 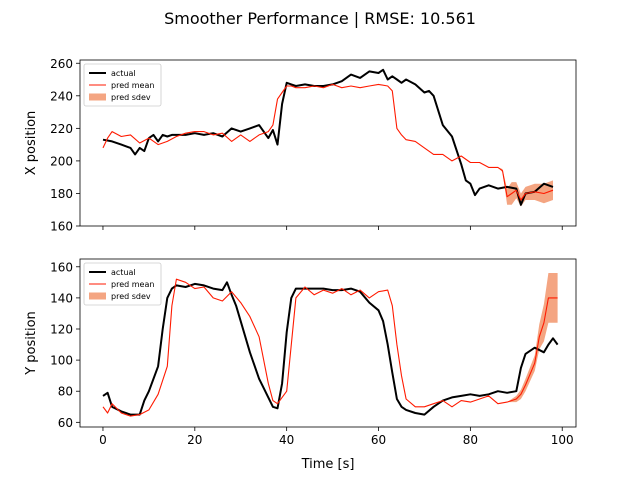 I want to click on x-position-y-tick-label: 180, so click(x=61, y=194).